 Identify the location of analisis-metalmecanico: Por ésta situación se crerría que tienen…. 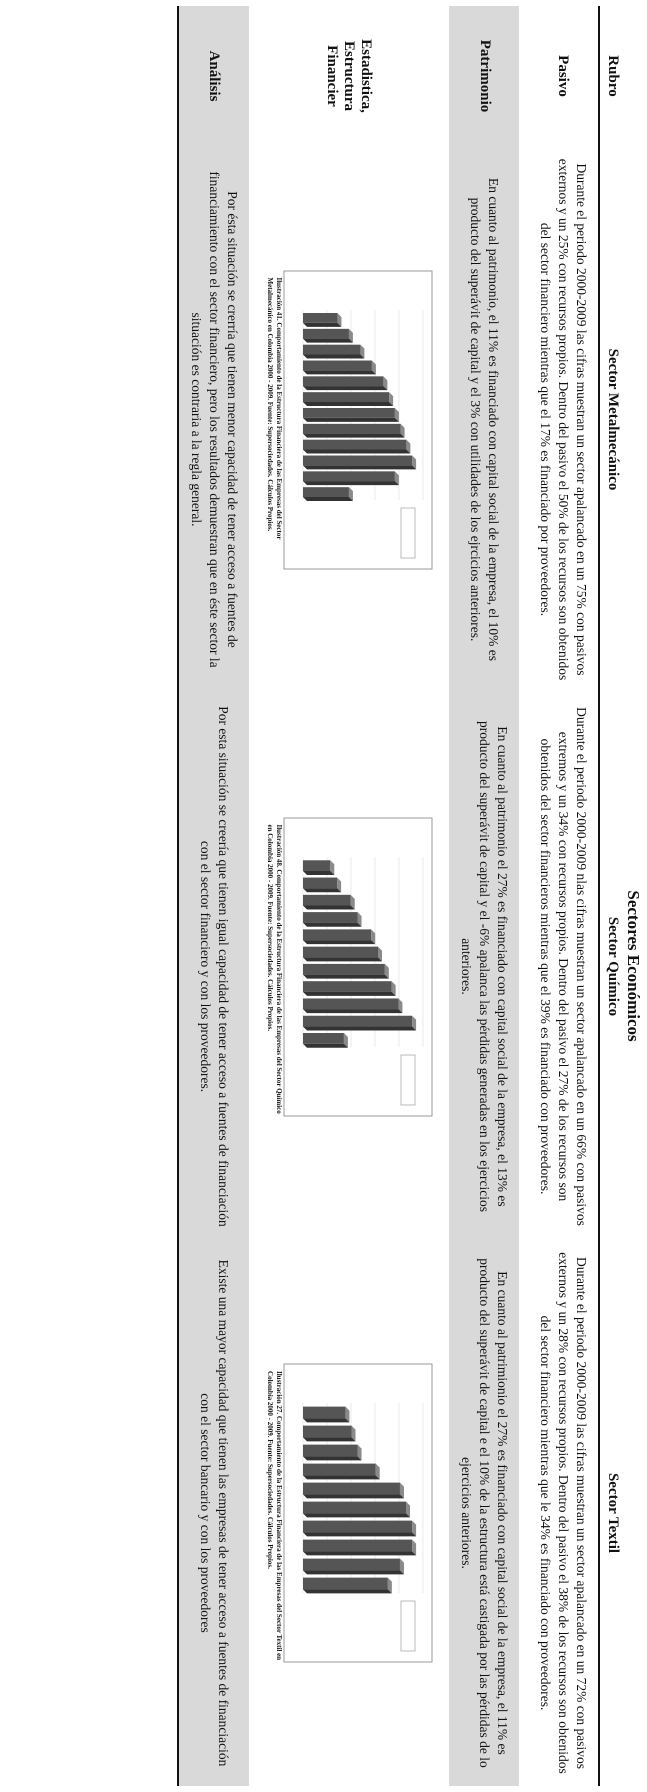
(213, 419).